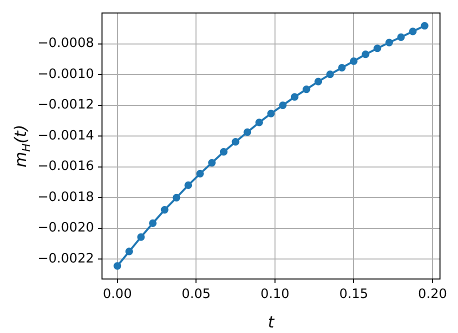 The image size is (458, 333). I want to click on x-tick-label: 0.15, so click(353, 294).